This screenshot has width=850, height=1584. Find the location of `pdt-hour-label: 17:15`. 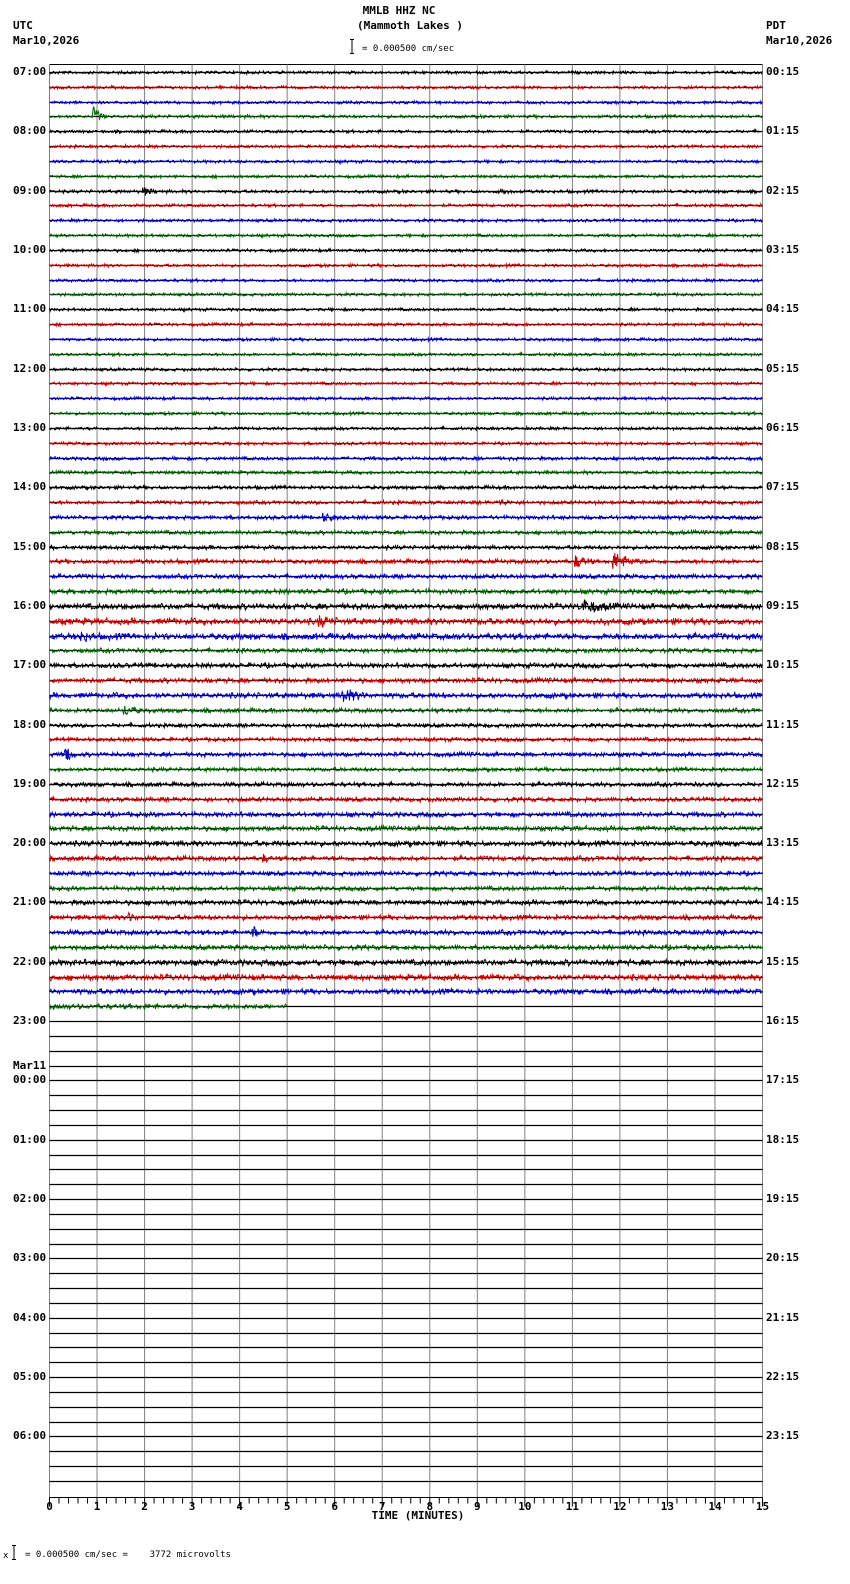

pdt-hour-label: 17:15 is located at coordinates (783, 1080).